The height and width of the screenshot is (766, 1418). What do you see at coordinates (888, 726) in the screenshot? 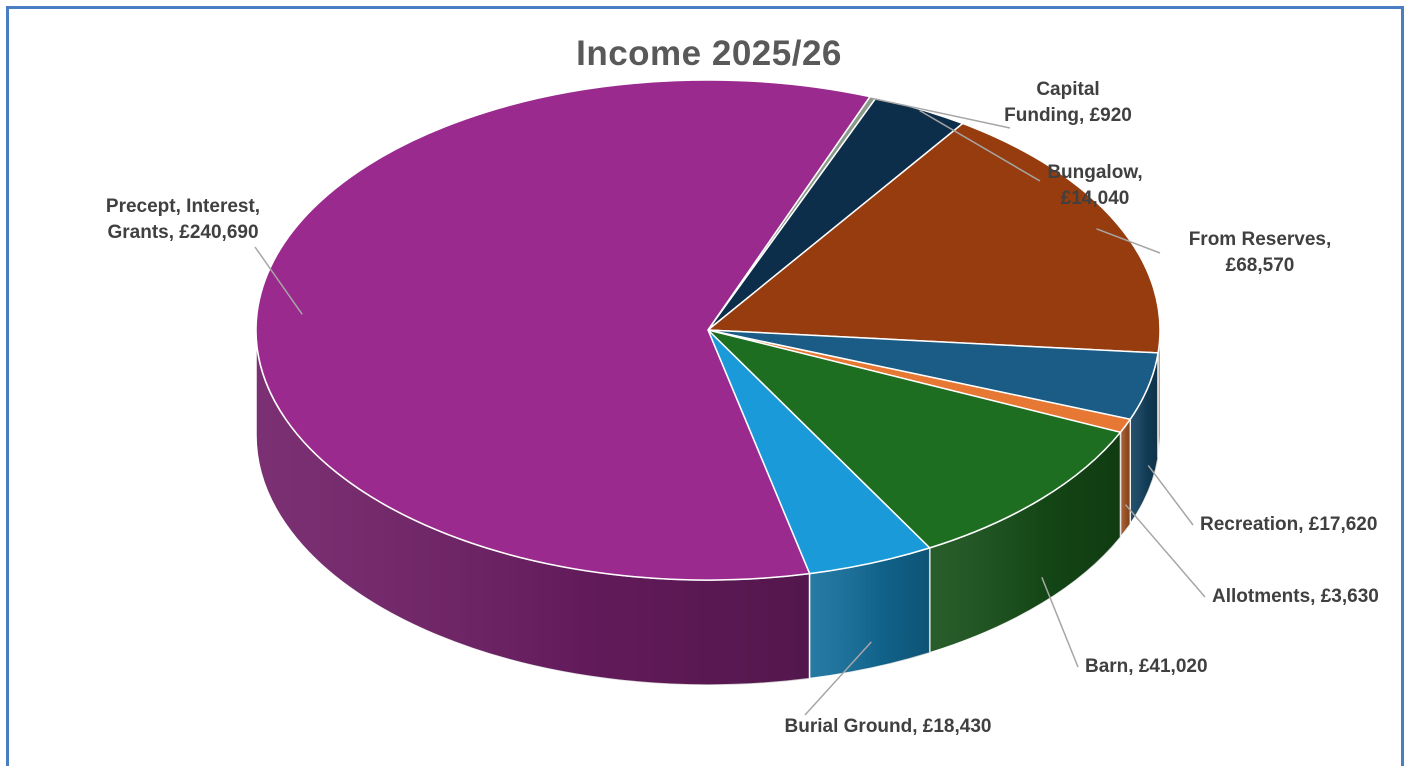
I see `data-label-burial-ground: Burial Ground, £18,430` at bounding box center [888, 726].